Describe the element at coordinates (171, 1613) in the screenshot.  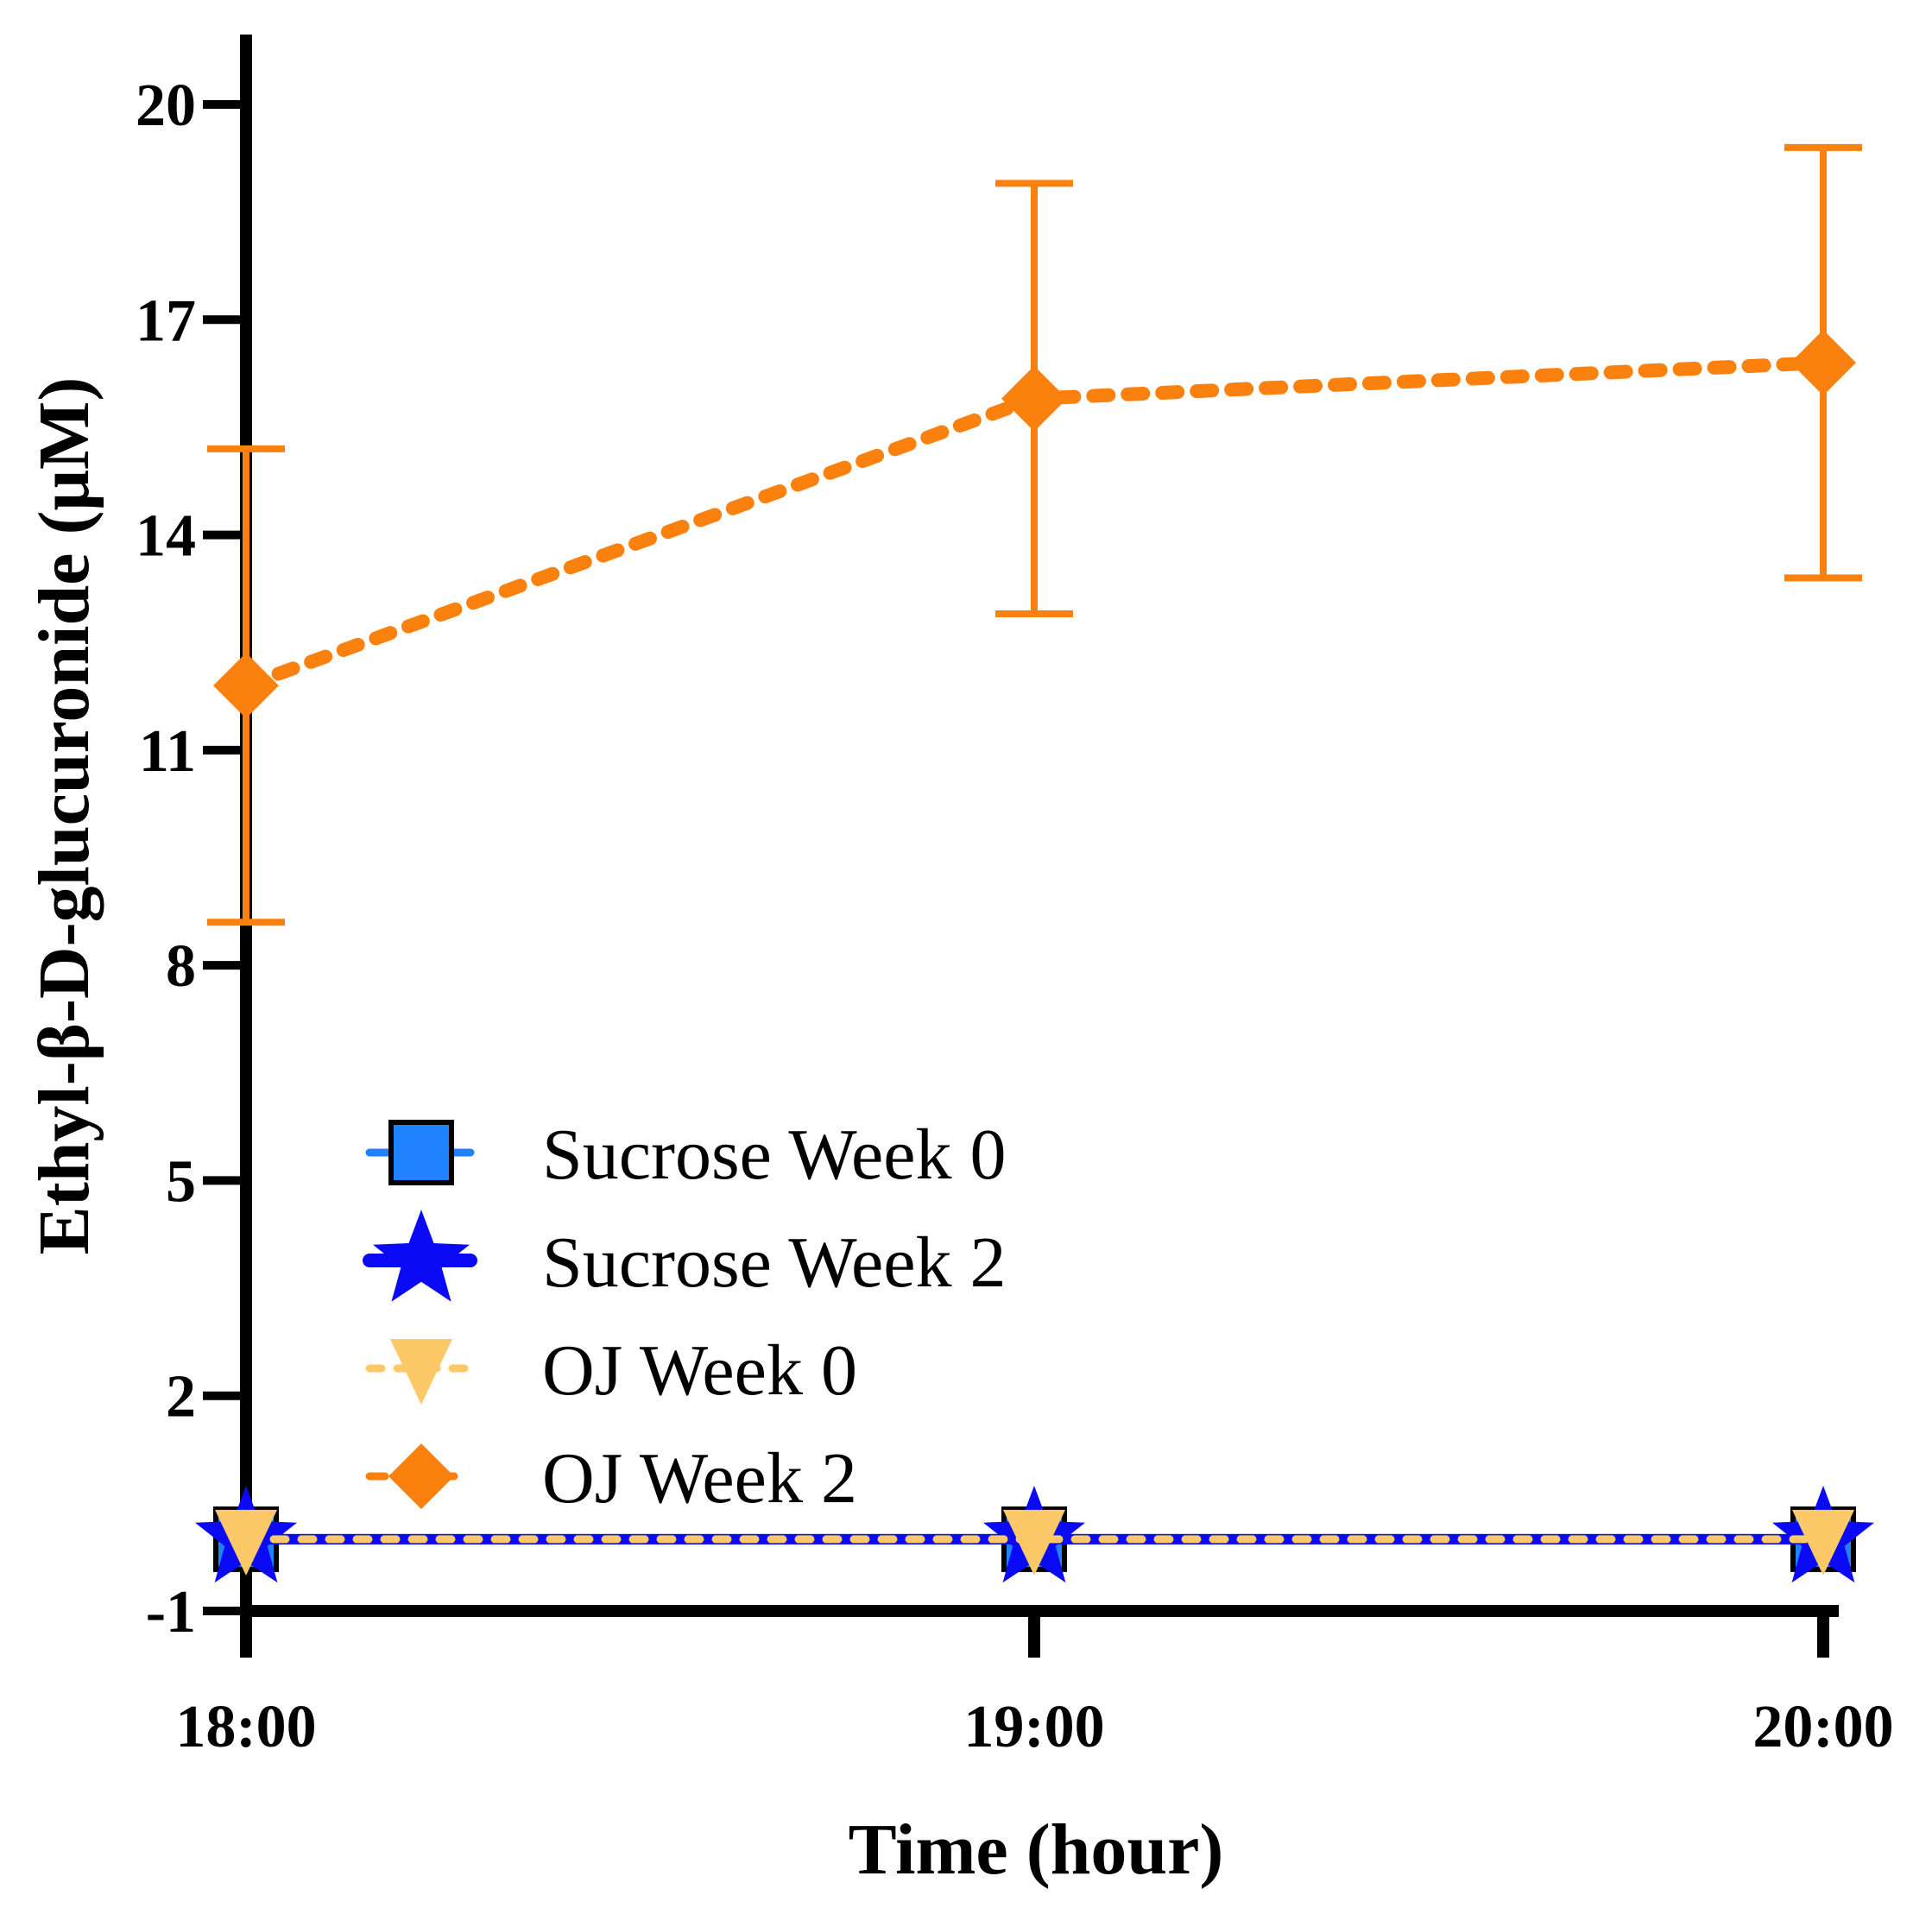
I see `y-tick-label: -1` at that location.